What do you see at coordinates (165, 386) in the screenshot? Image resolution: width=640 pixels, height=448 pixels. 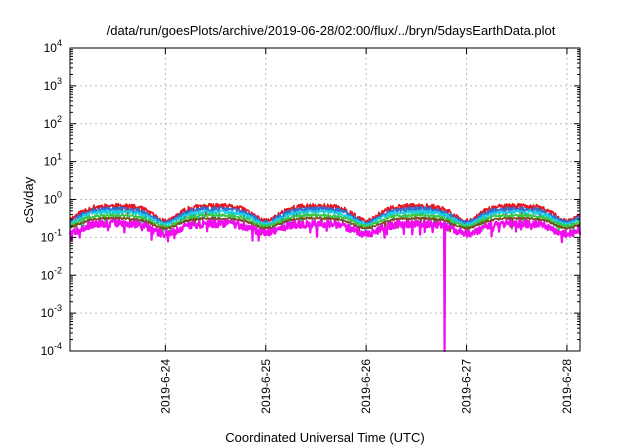 I see `x-tick-label: 2019-6-24` at bounding box center [165, 386].